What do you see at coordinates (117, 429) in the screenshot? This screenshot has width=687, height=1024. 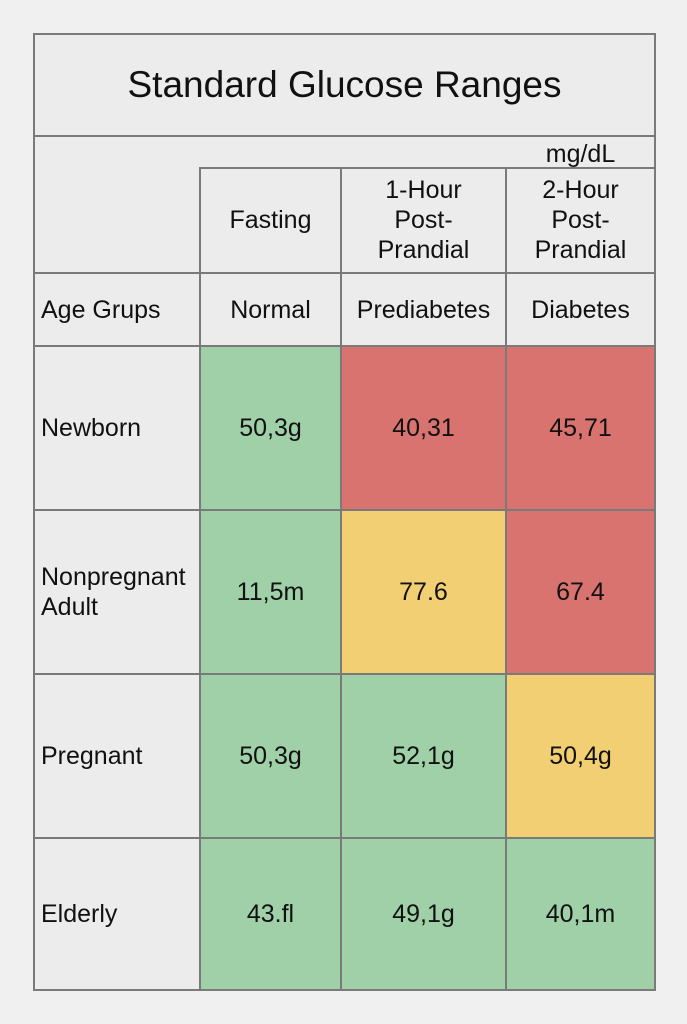 I see `row-label: Newborn` at bounding box center [117, 429].